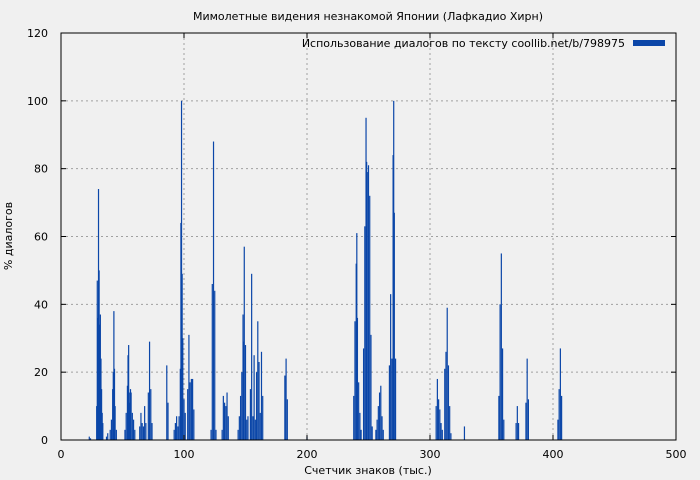  I want to click on y-tick-label: 80, so click(41, 169).